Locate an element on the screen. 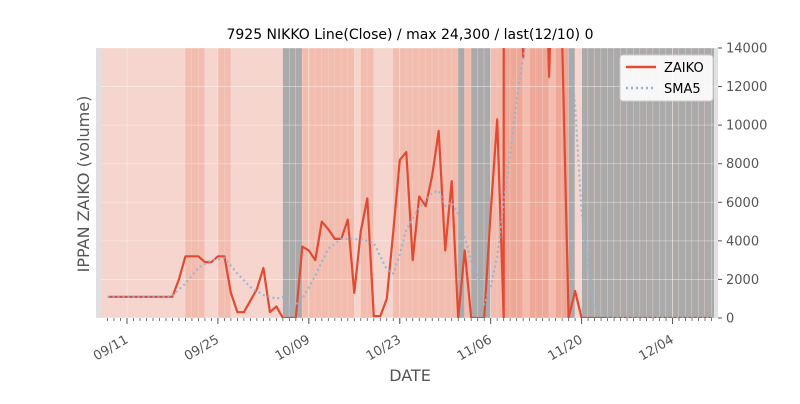 The image size is (800, 404). plot-left-edge is located at coordinates (98, 183).